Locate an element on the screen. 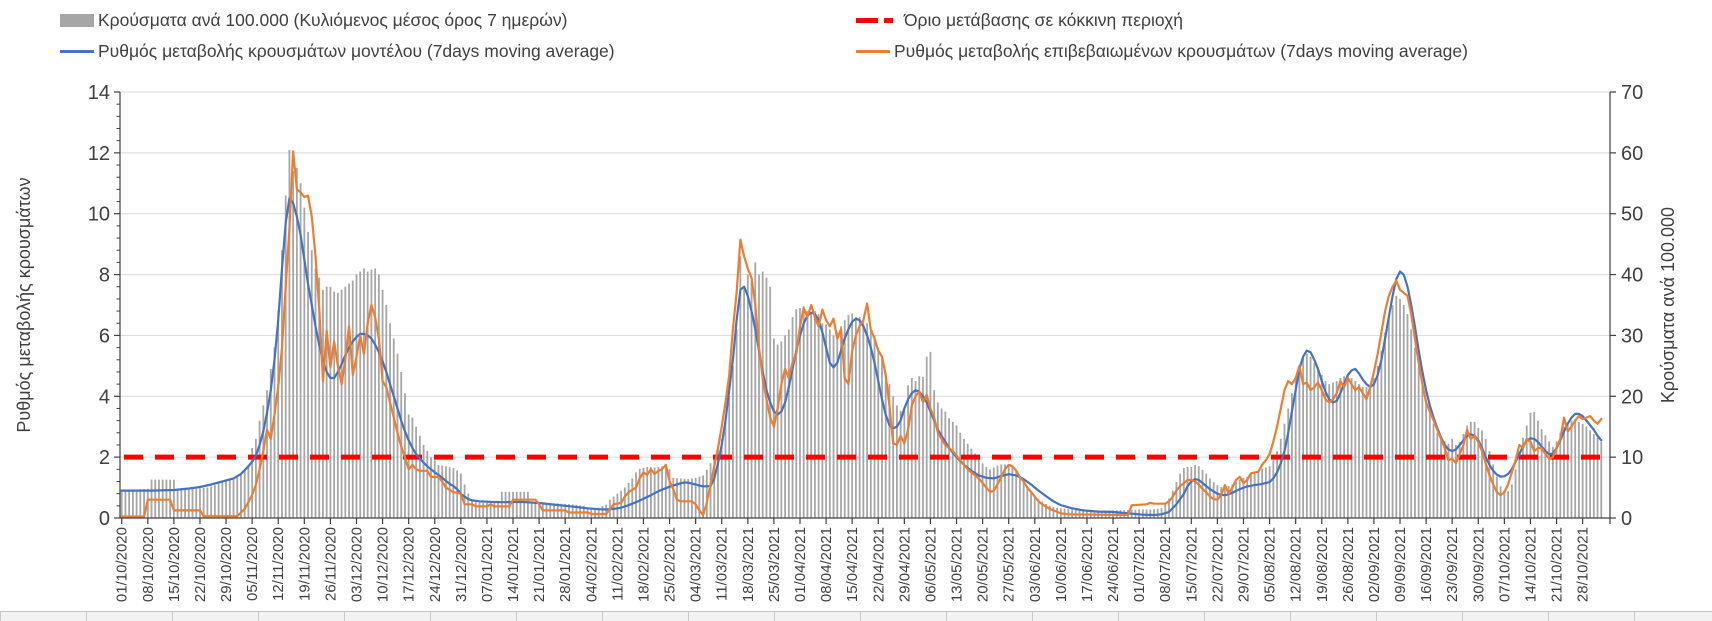 This screenshot has width=1712, height=621. left-axis-tick-label: 0 is located at coordinates (104, 519).